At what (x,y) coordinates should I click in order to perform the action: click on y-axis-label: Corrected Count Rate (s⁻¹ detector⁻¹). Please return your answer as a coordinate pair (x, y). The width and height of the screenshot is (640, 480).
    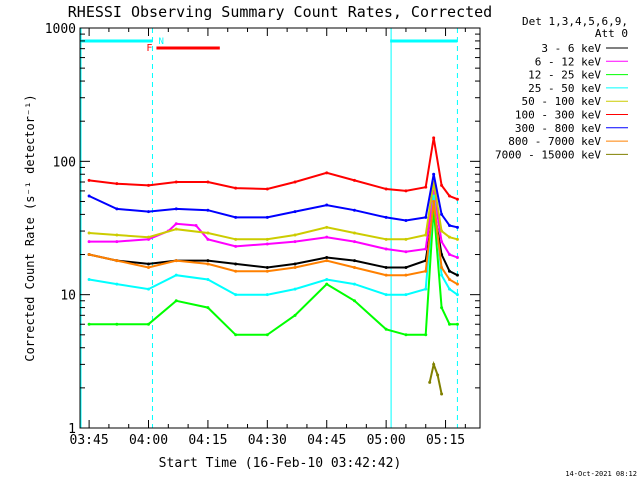
    Looking at the image, I should click on (30, 227).